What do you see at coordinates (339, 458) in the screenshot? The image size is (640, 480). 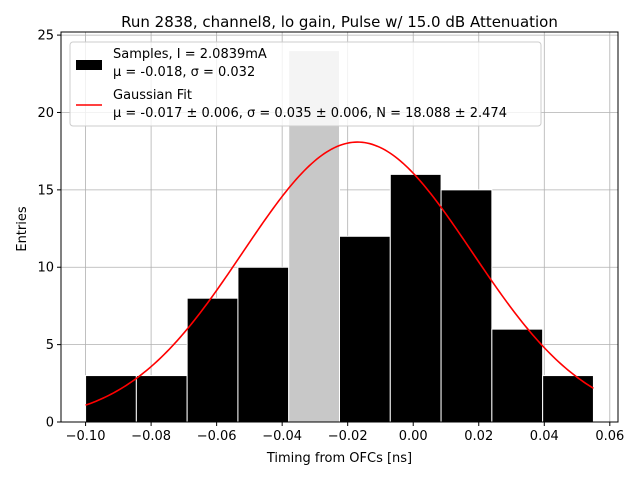 I see `x-axis-label: Timing from OFCs [ns]` at bounding box center [339, 458].